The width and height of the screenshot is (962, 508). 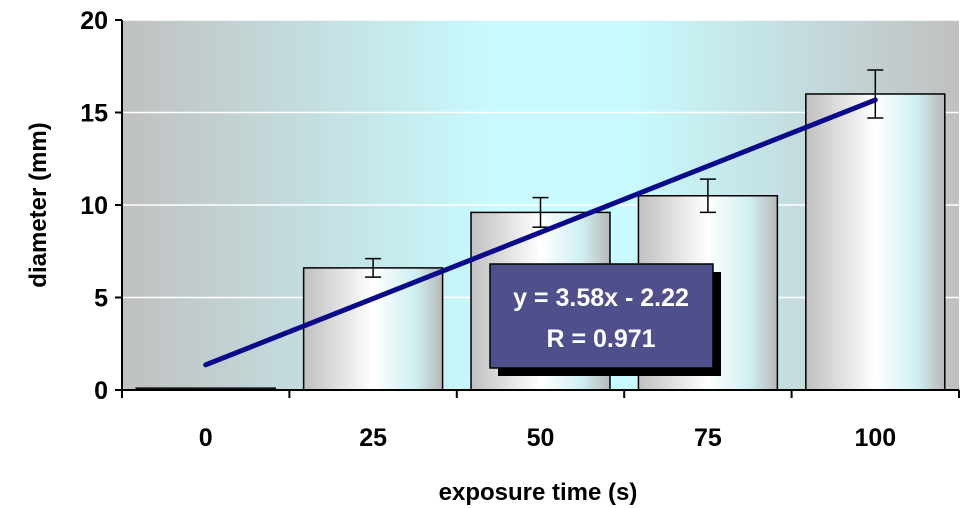 What do you see at coordinates (101, 391) in the screenshot?
I see `y-tick-label: 0` at bounding box center [101, 391].